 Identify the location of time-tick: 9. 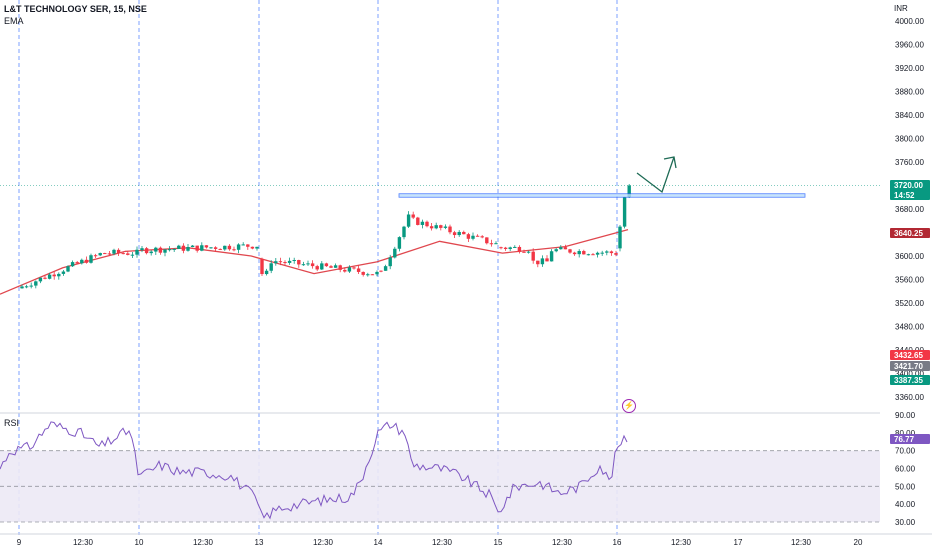
(19, 542).